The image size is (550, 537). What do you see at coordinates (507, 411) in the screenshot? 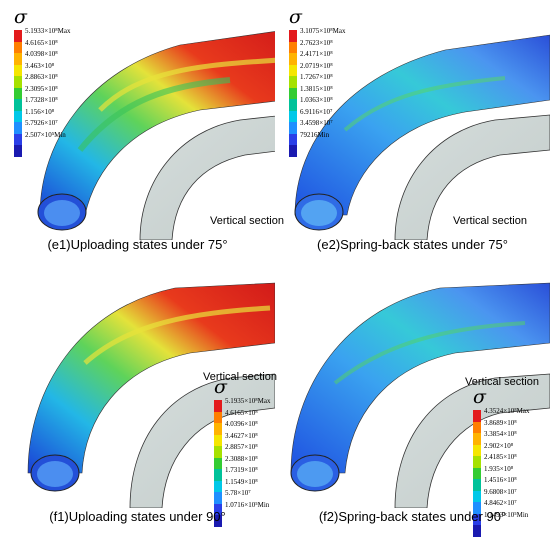
I see `legend-label: 4.3524×10⁸Max` at bounding box center [507, 411].